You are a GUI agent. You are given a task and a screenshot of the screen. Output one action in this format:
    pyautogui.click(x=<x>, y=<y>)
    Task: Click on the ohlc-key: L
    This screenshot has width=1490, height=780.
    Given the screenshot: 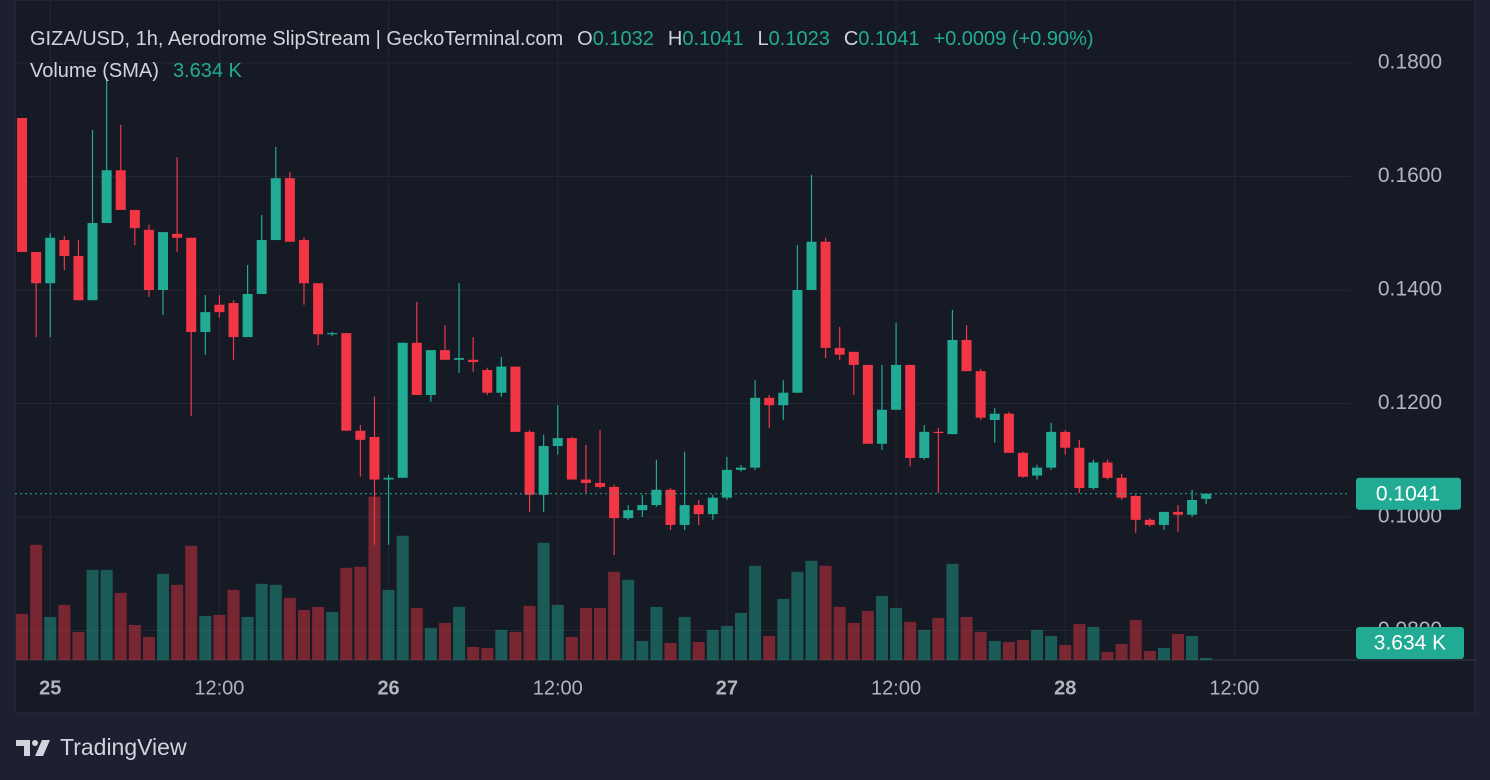 What is the action you would take?
    pyautogui.click(x=763, y=39)
    